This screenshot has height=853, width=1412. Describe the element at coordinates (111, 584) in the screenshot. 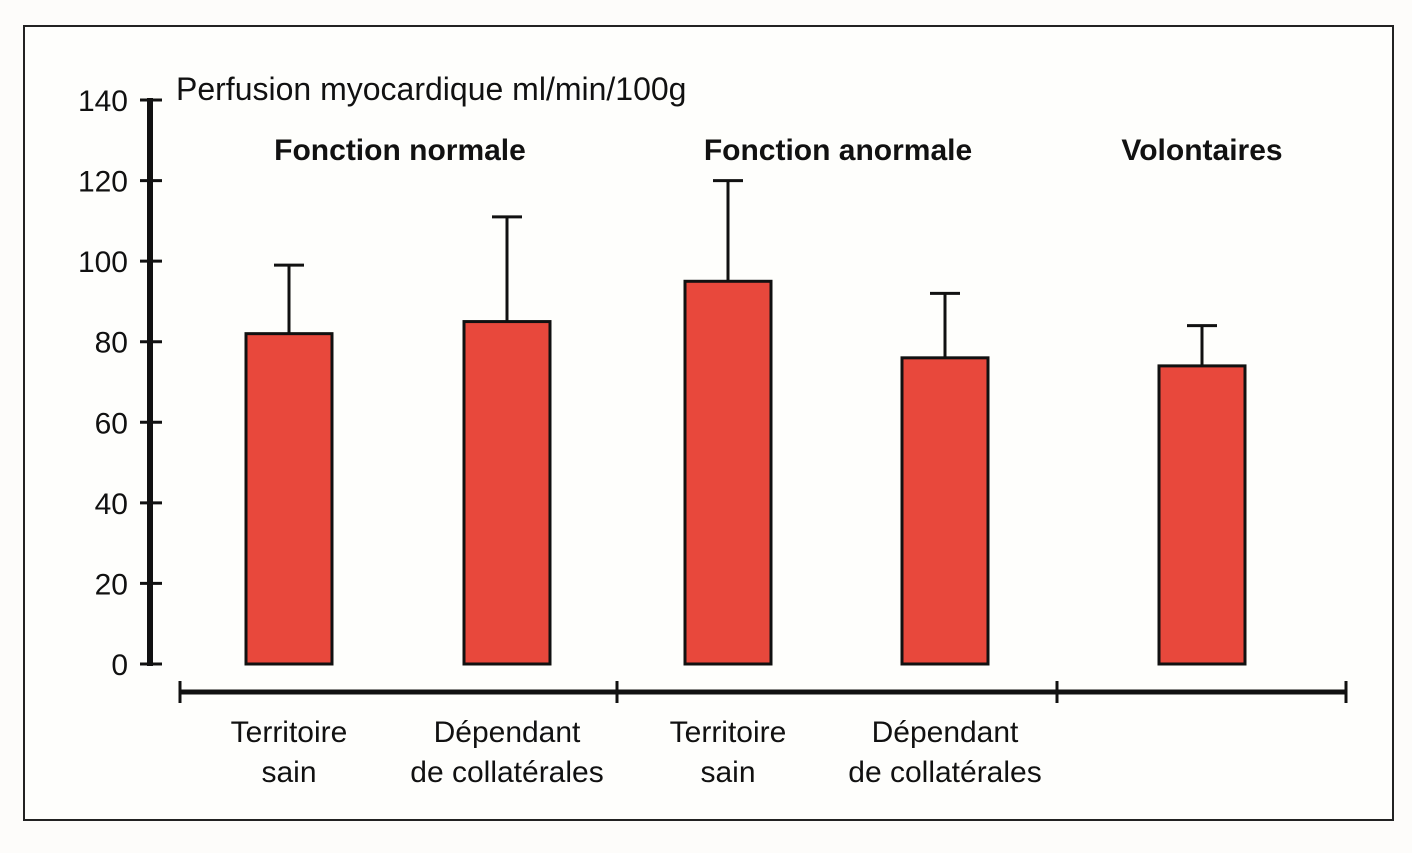

I see `y-tick-label: 20` at that location.